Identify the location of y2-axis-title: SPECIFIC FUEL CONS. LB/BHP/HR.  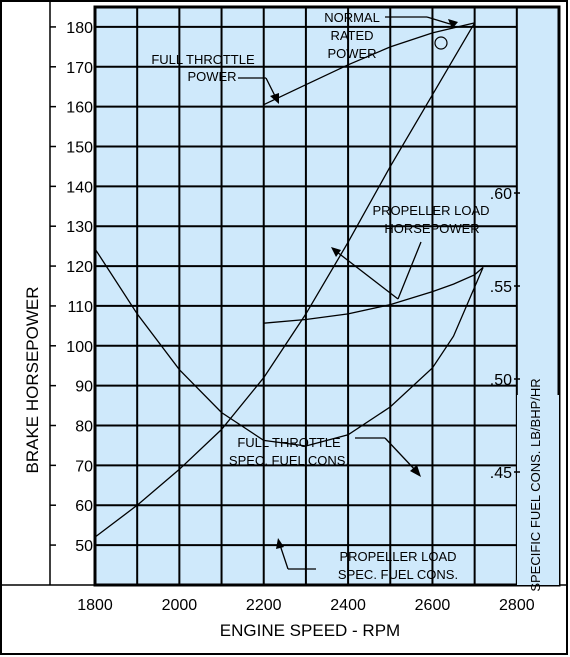
(535, 484).